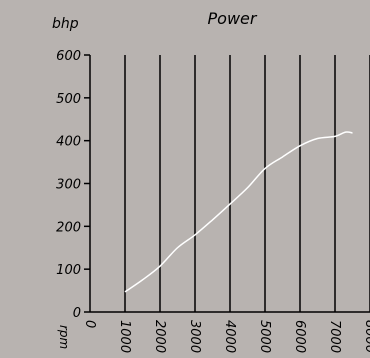  What do you see at coordinates (68, 227) in the screenshot?
I see `y-tick-label-200: 200` at bounding box center [68, 227].